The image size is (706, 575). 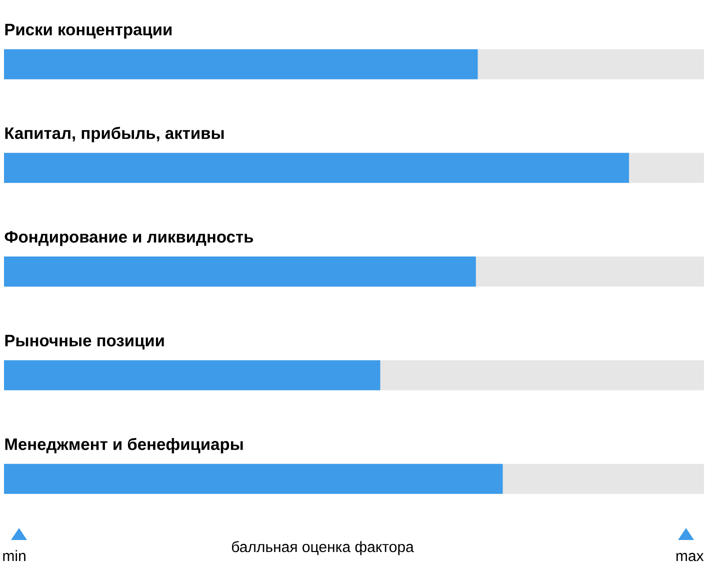 I want to click on y-tick-label: Риски концентрации, so click(x=88, y=31).